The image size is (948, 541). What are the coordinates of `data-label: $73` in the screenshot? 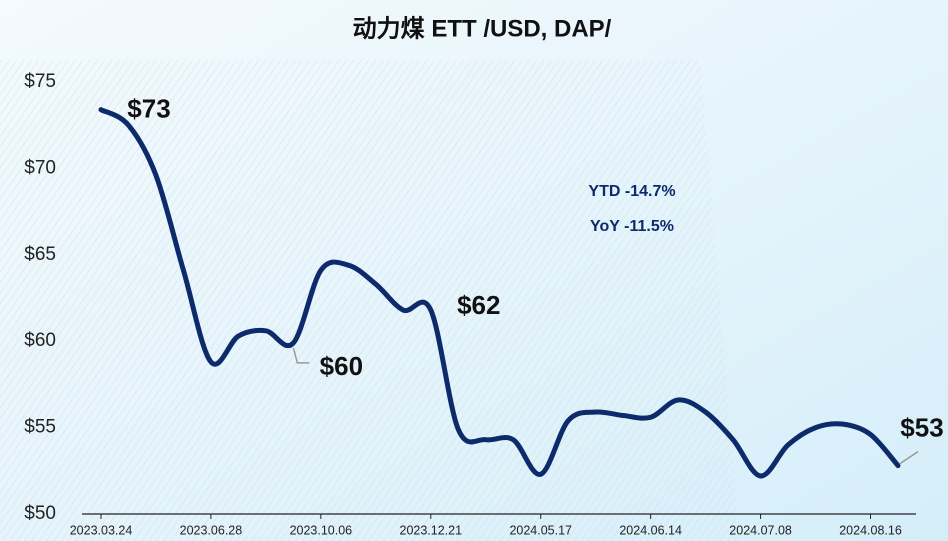 It's located at (148, 109).